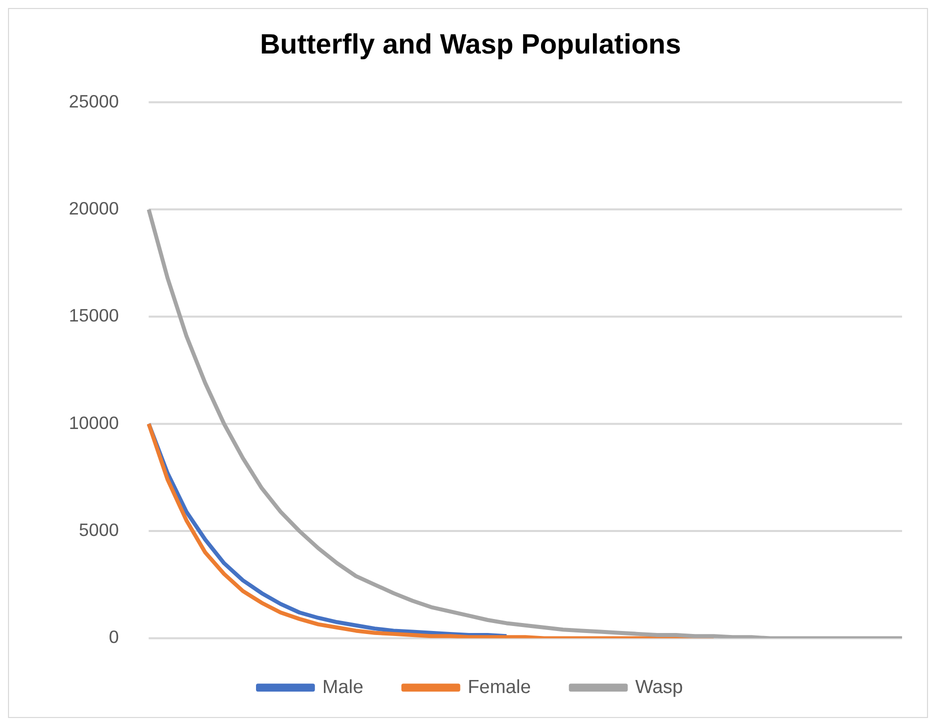 This screenshot has height=726, width=936. What do you see at coordinates (113, 637) in the screenshot?
I see `y-tick-label: 0` at bounding box center [113, 637].